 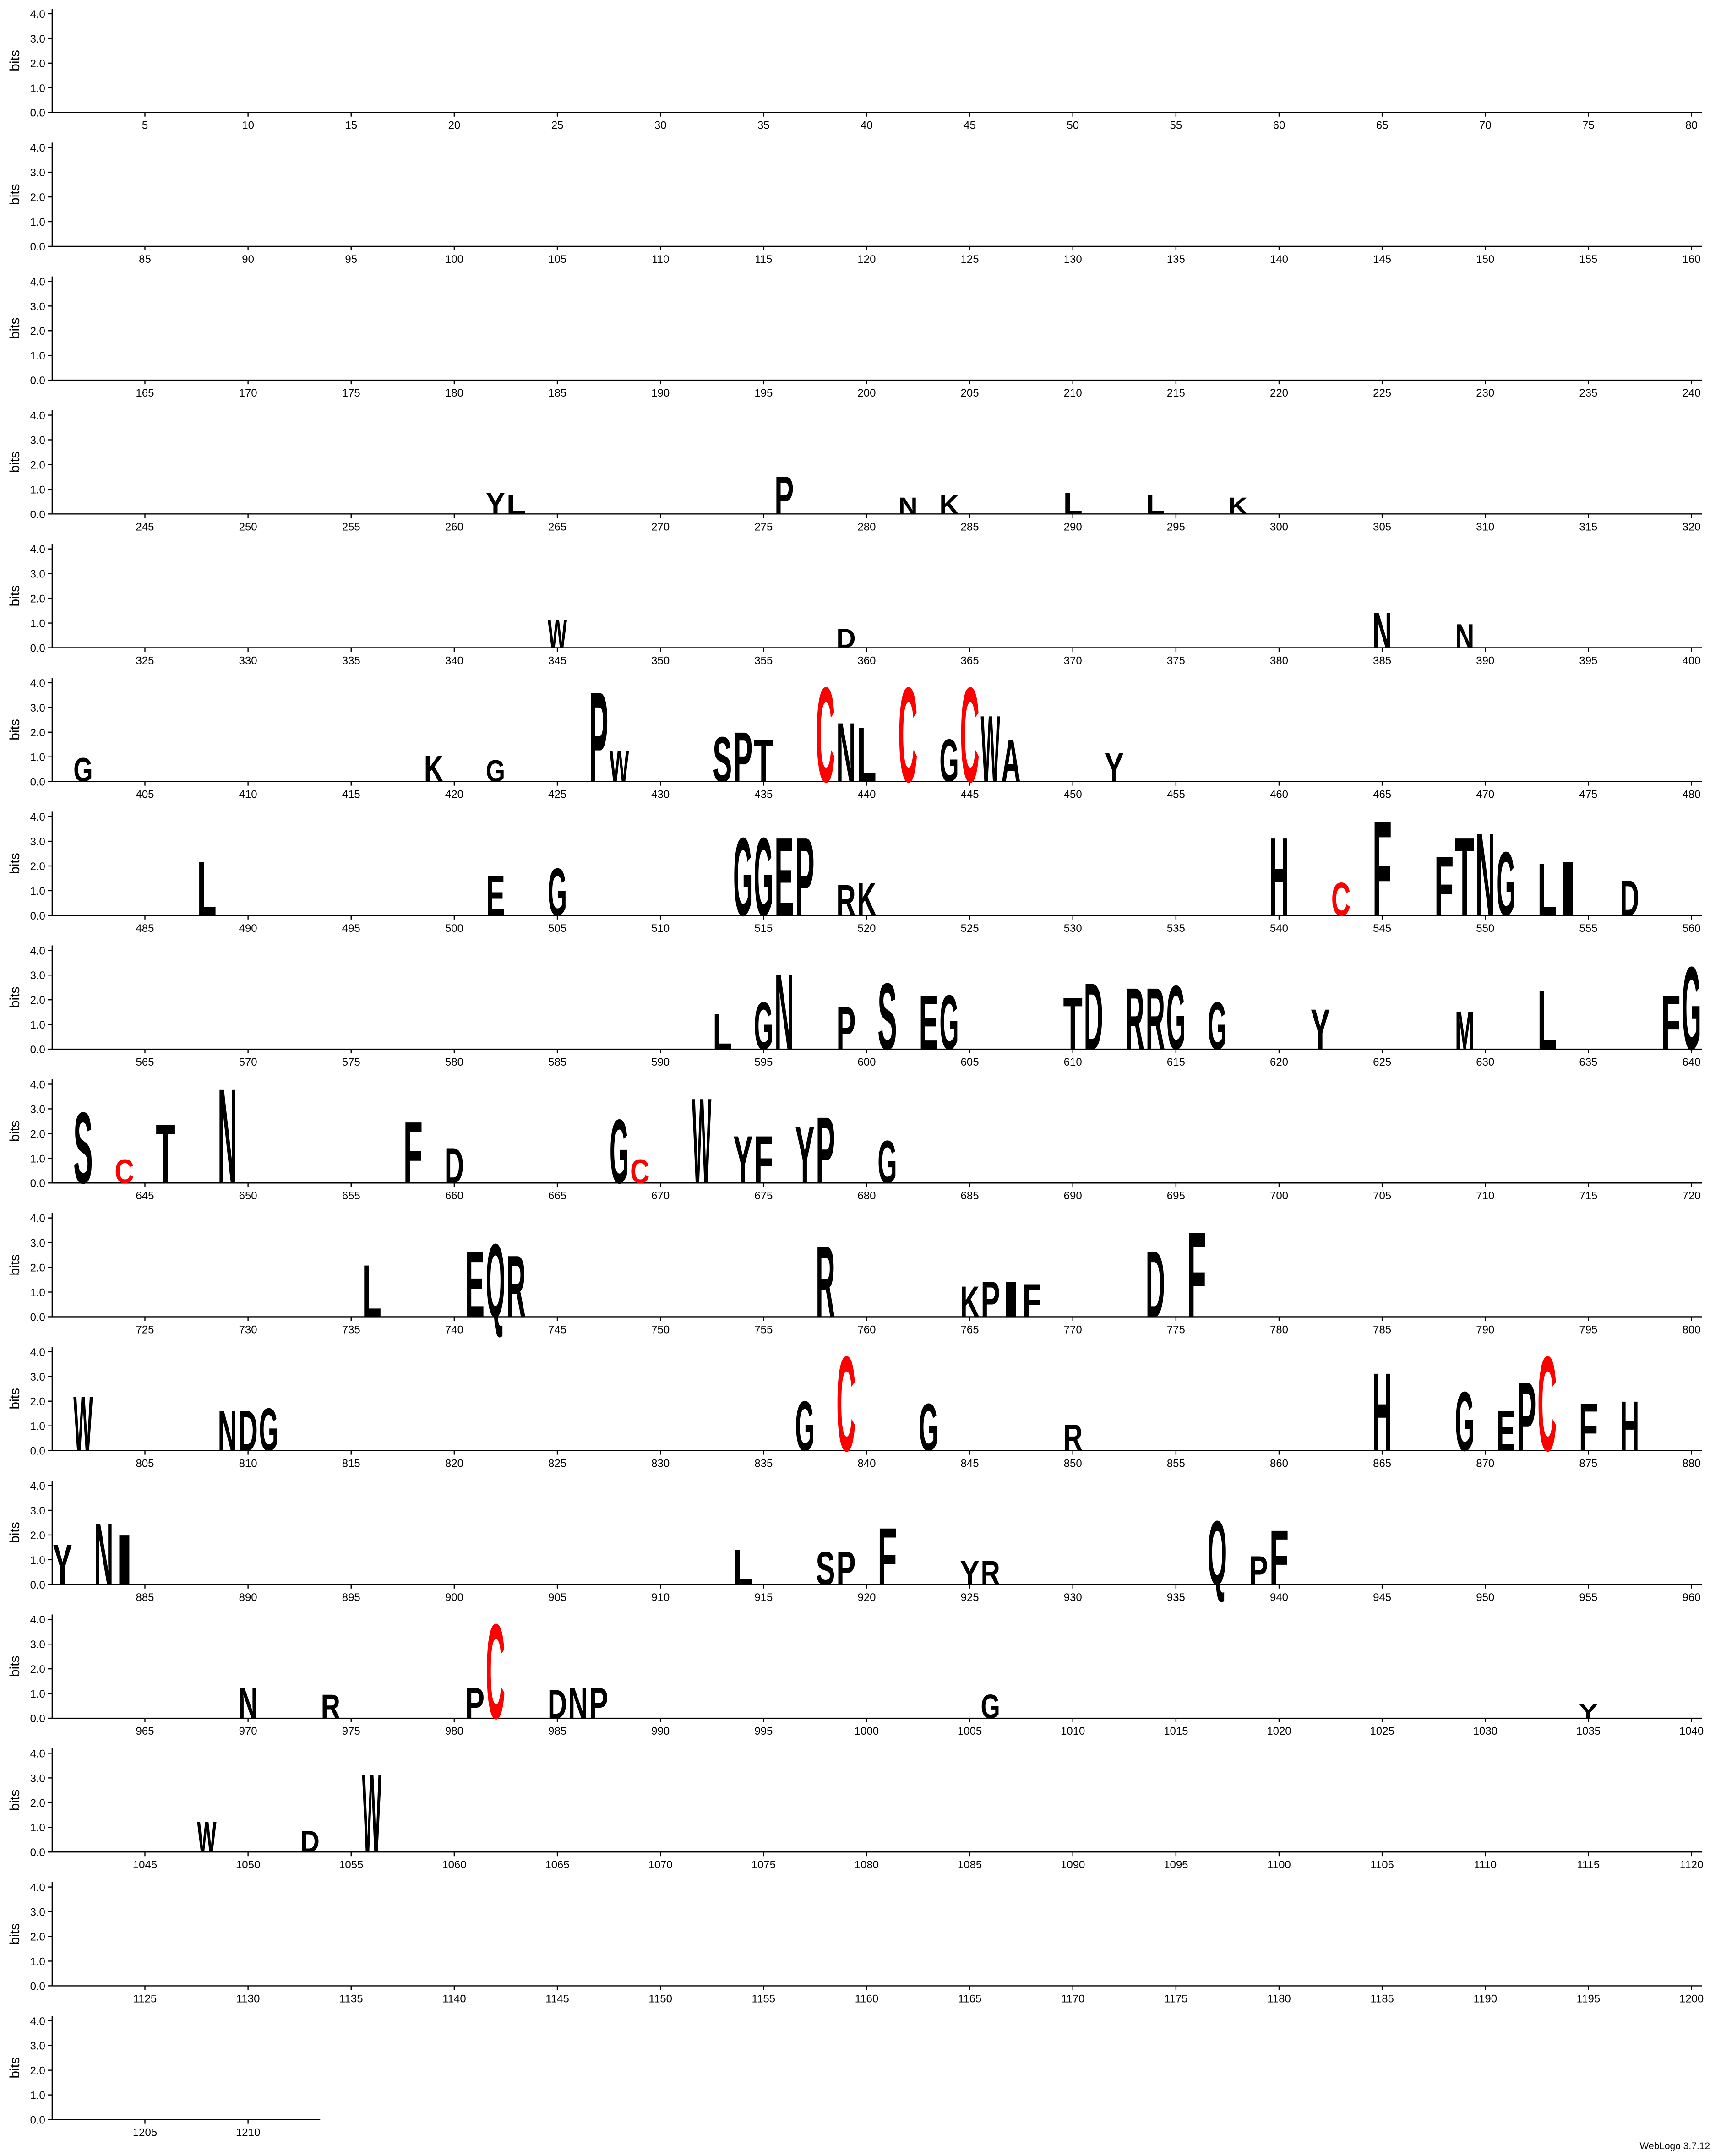 I want to click on x-tick-label: 330, so click(x=248, y=660).